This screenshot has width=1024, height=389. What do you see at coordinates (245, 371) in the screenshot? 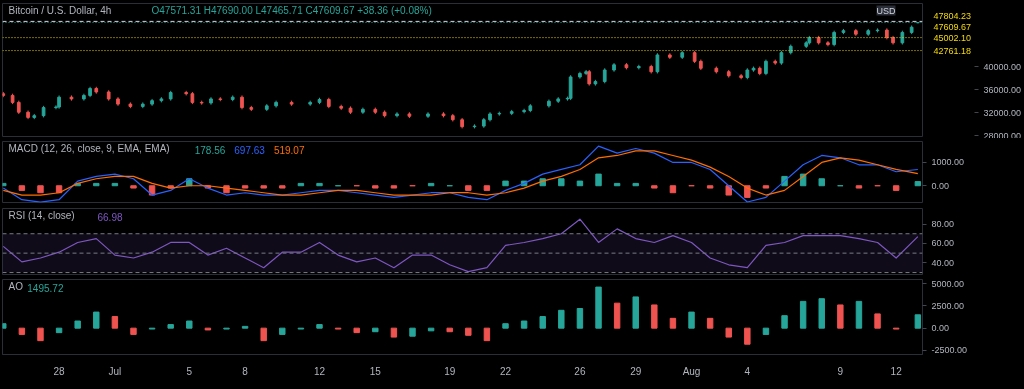
I see `x-tick-label: 8` at bounding box center [245, 371].